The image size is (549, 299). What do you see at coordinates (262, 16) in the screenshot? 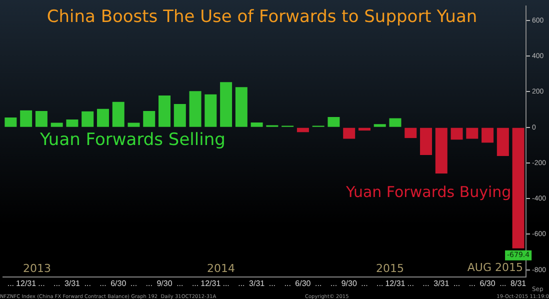
I see `chart-title: China Boosts The Use of Forwards to Support Yuan` at bounding box center [262, 16].